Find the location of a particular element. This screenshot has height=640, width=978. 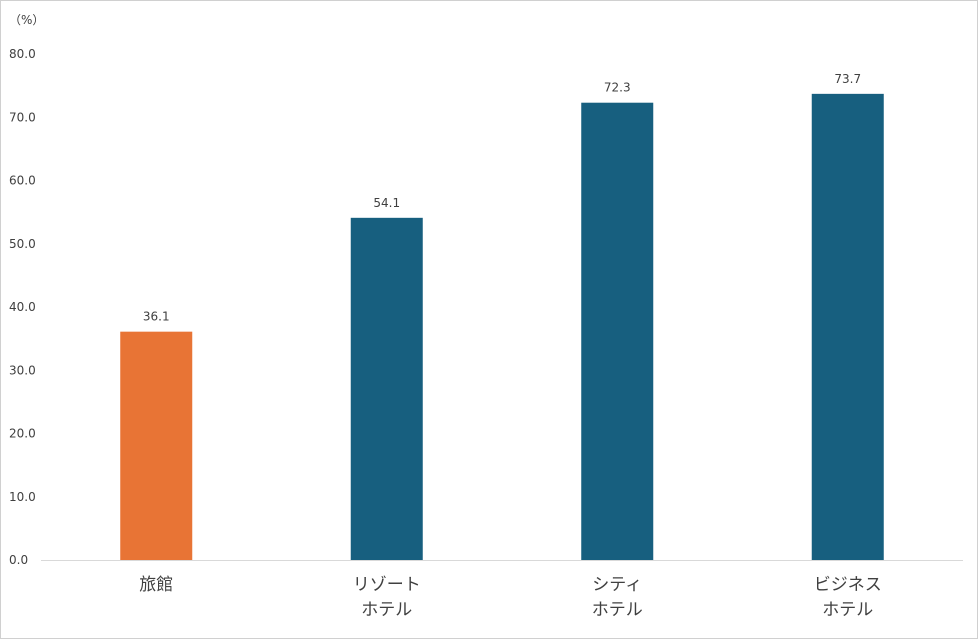

y-axis-ticks: 0.0 10.0 20.0 30.0 40.0 50.0 60.0 70.0 80.0 is located at coordinates (22, 307).